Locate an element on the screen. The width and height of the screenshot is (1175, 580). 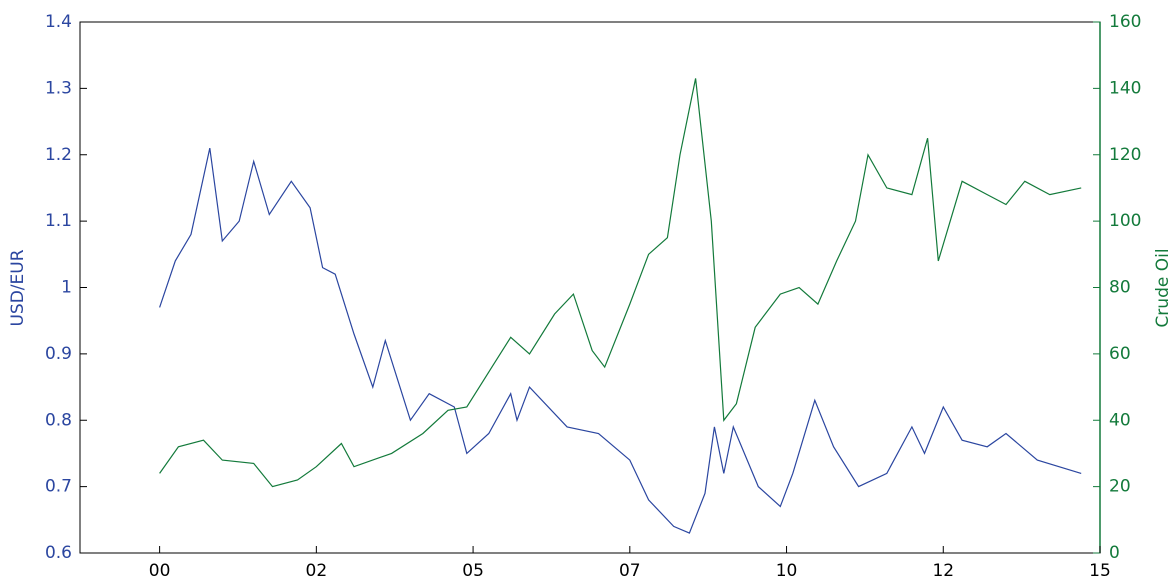
y-tick-label: 0.6 is located at coordinates (58, 553).